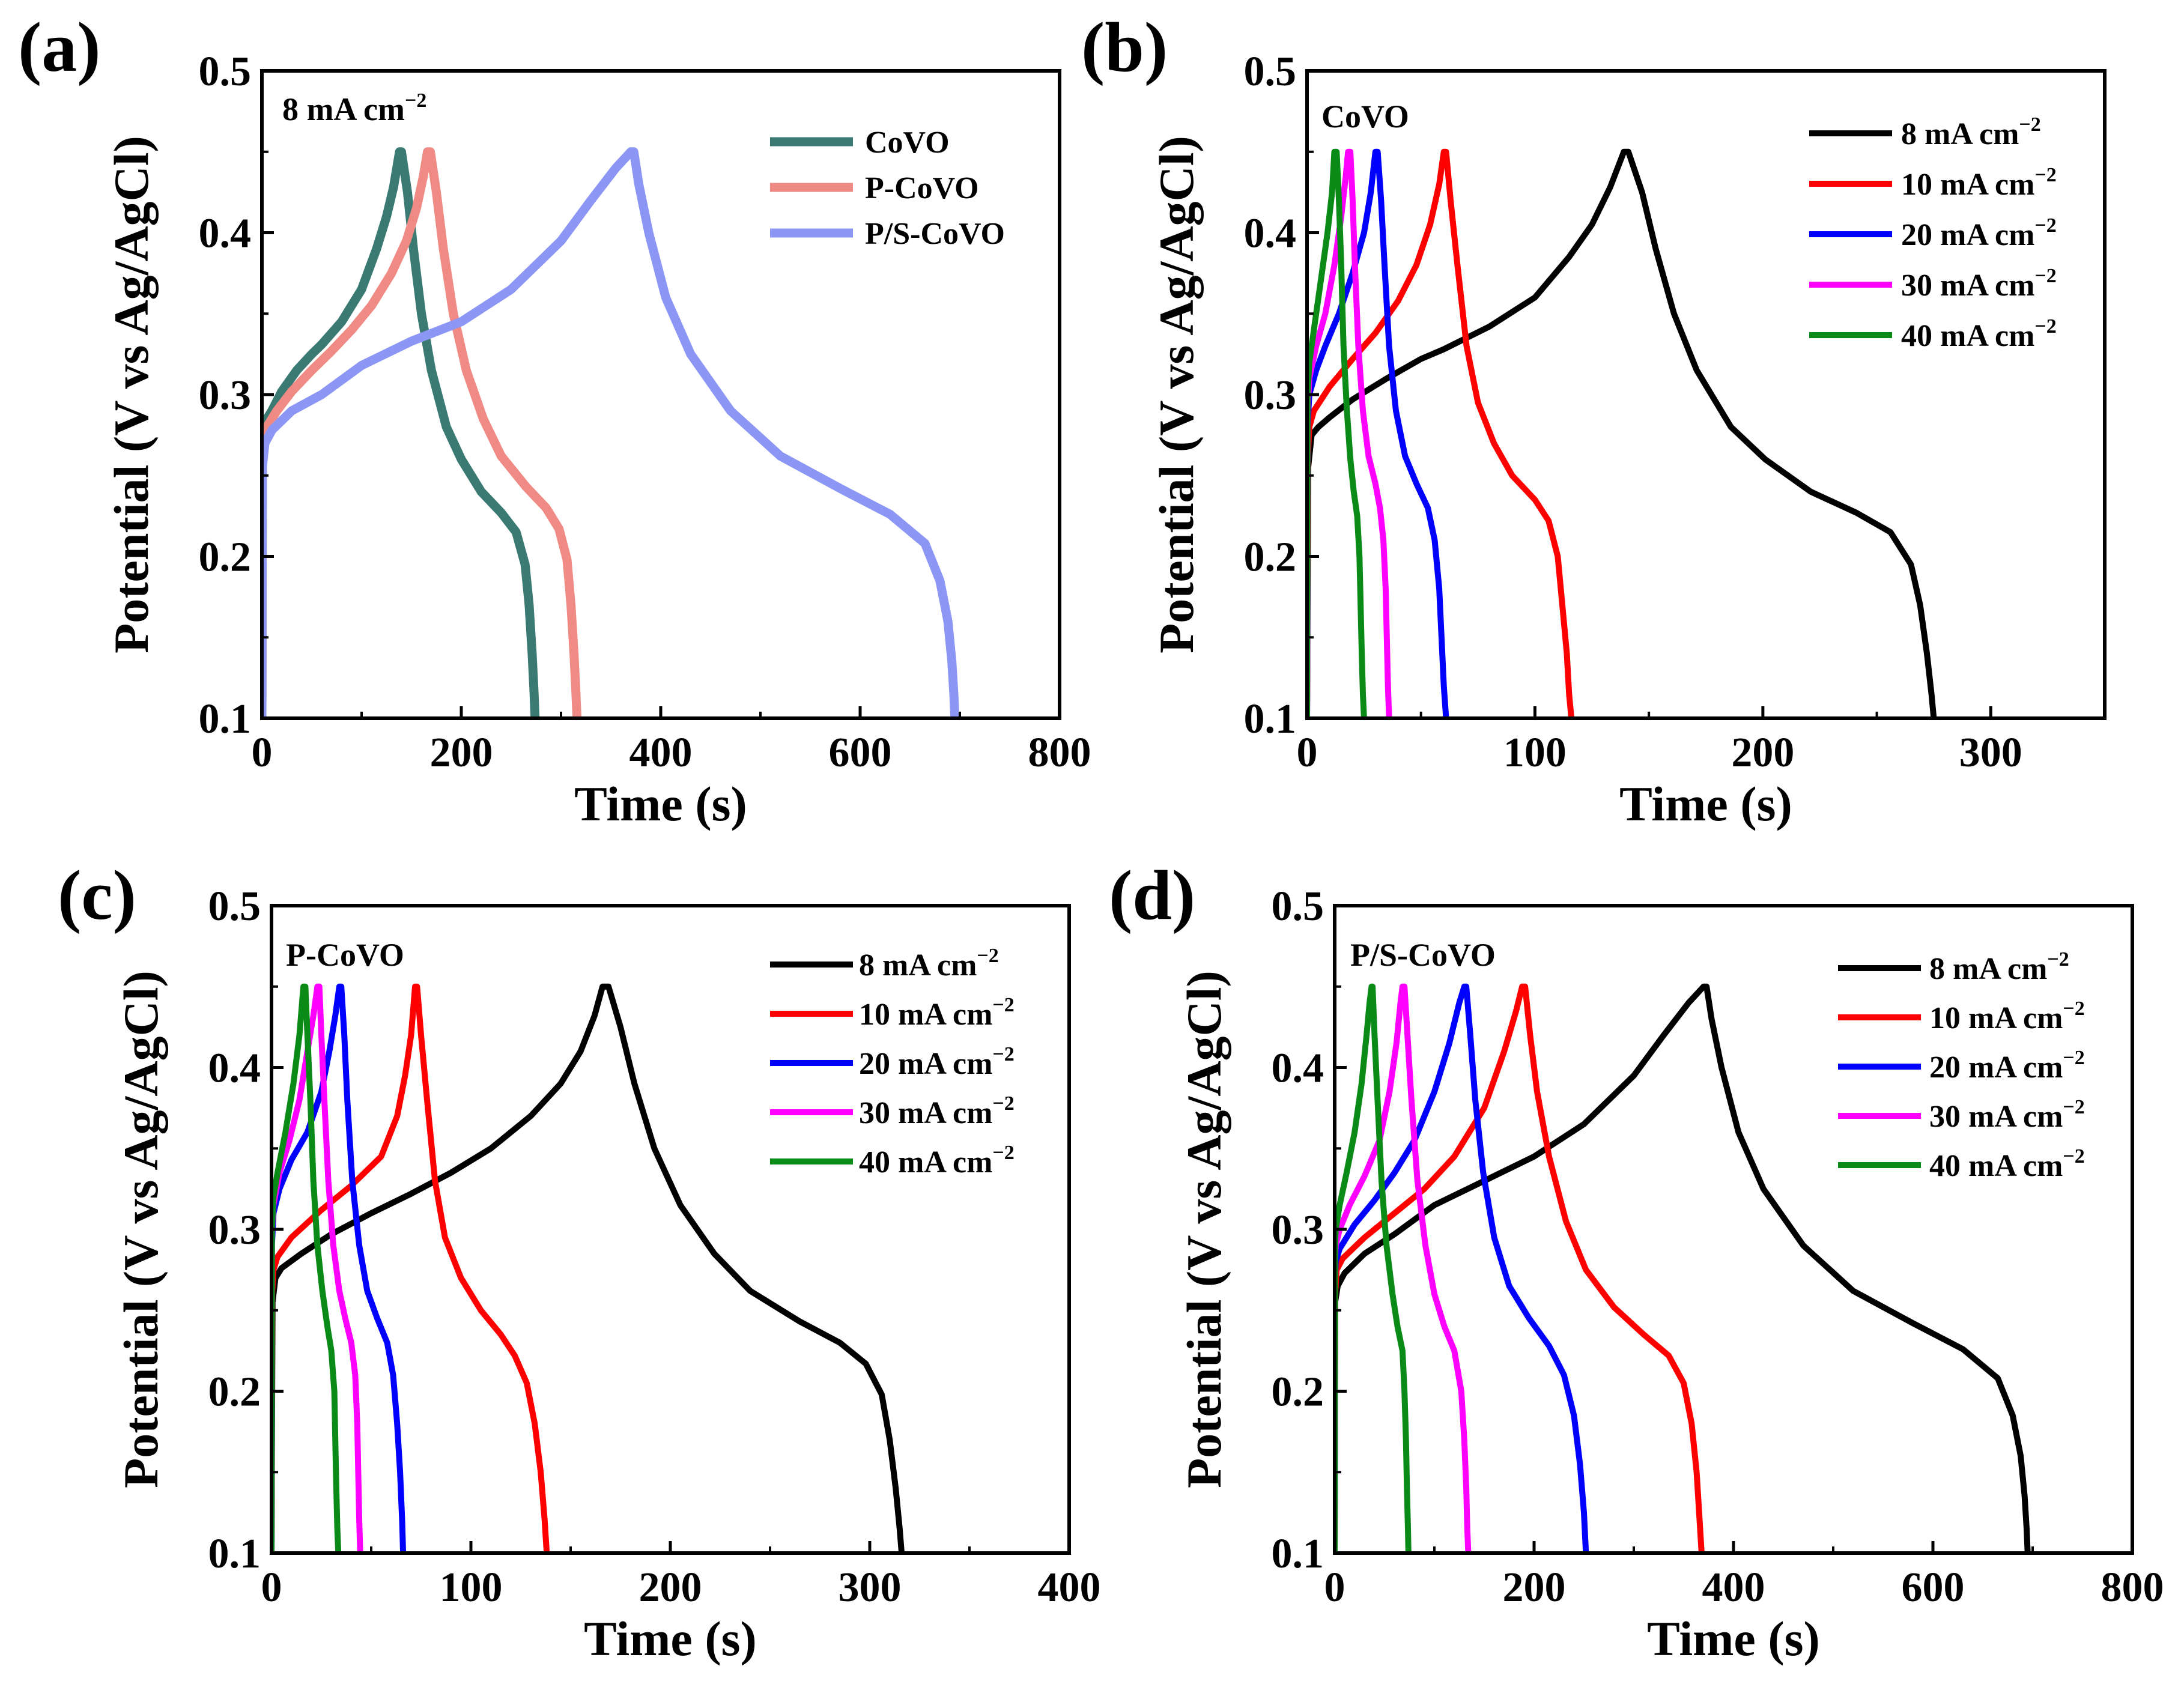  Describe the element at coordinates (2133, 1587) in the screenshot. I see `x-tick-label-d-4: 800` at that location.